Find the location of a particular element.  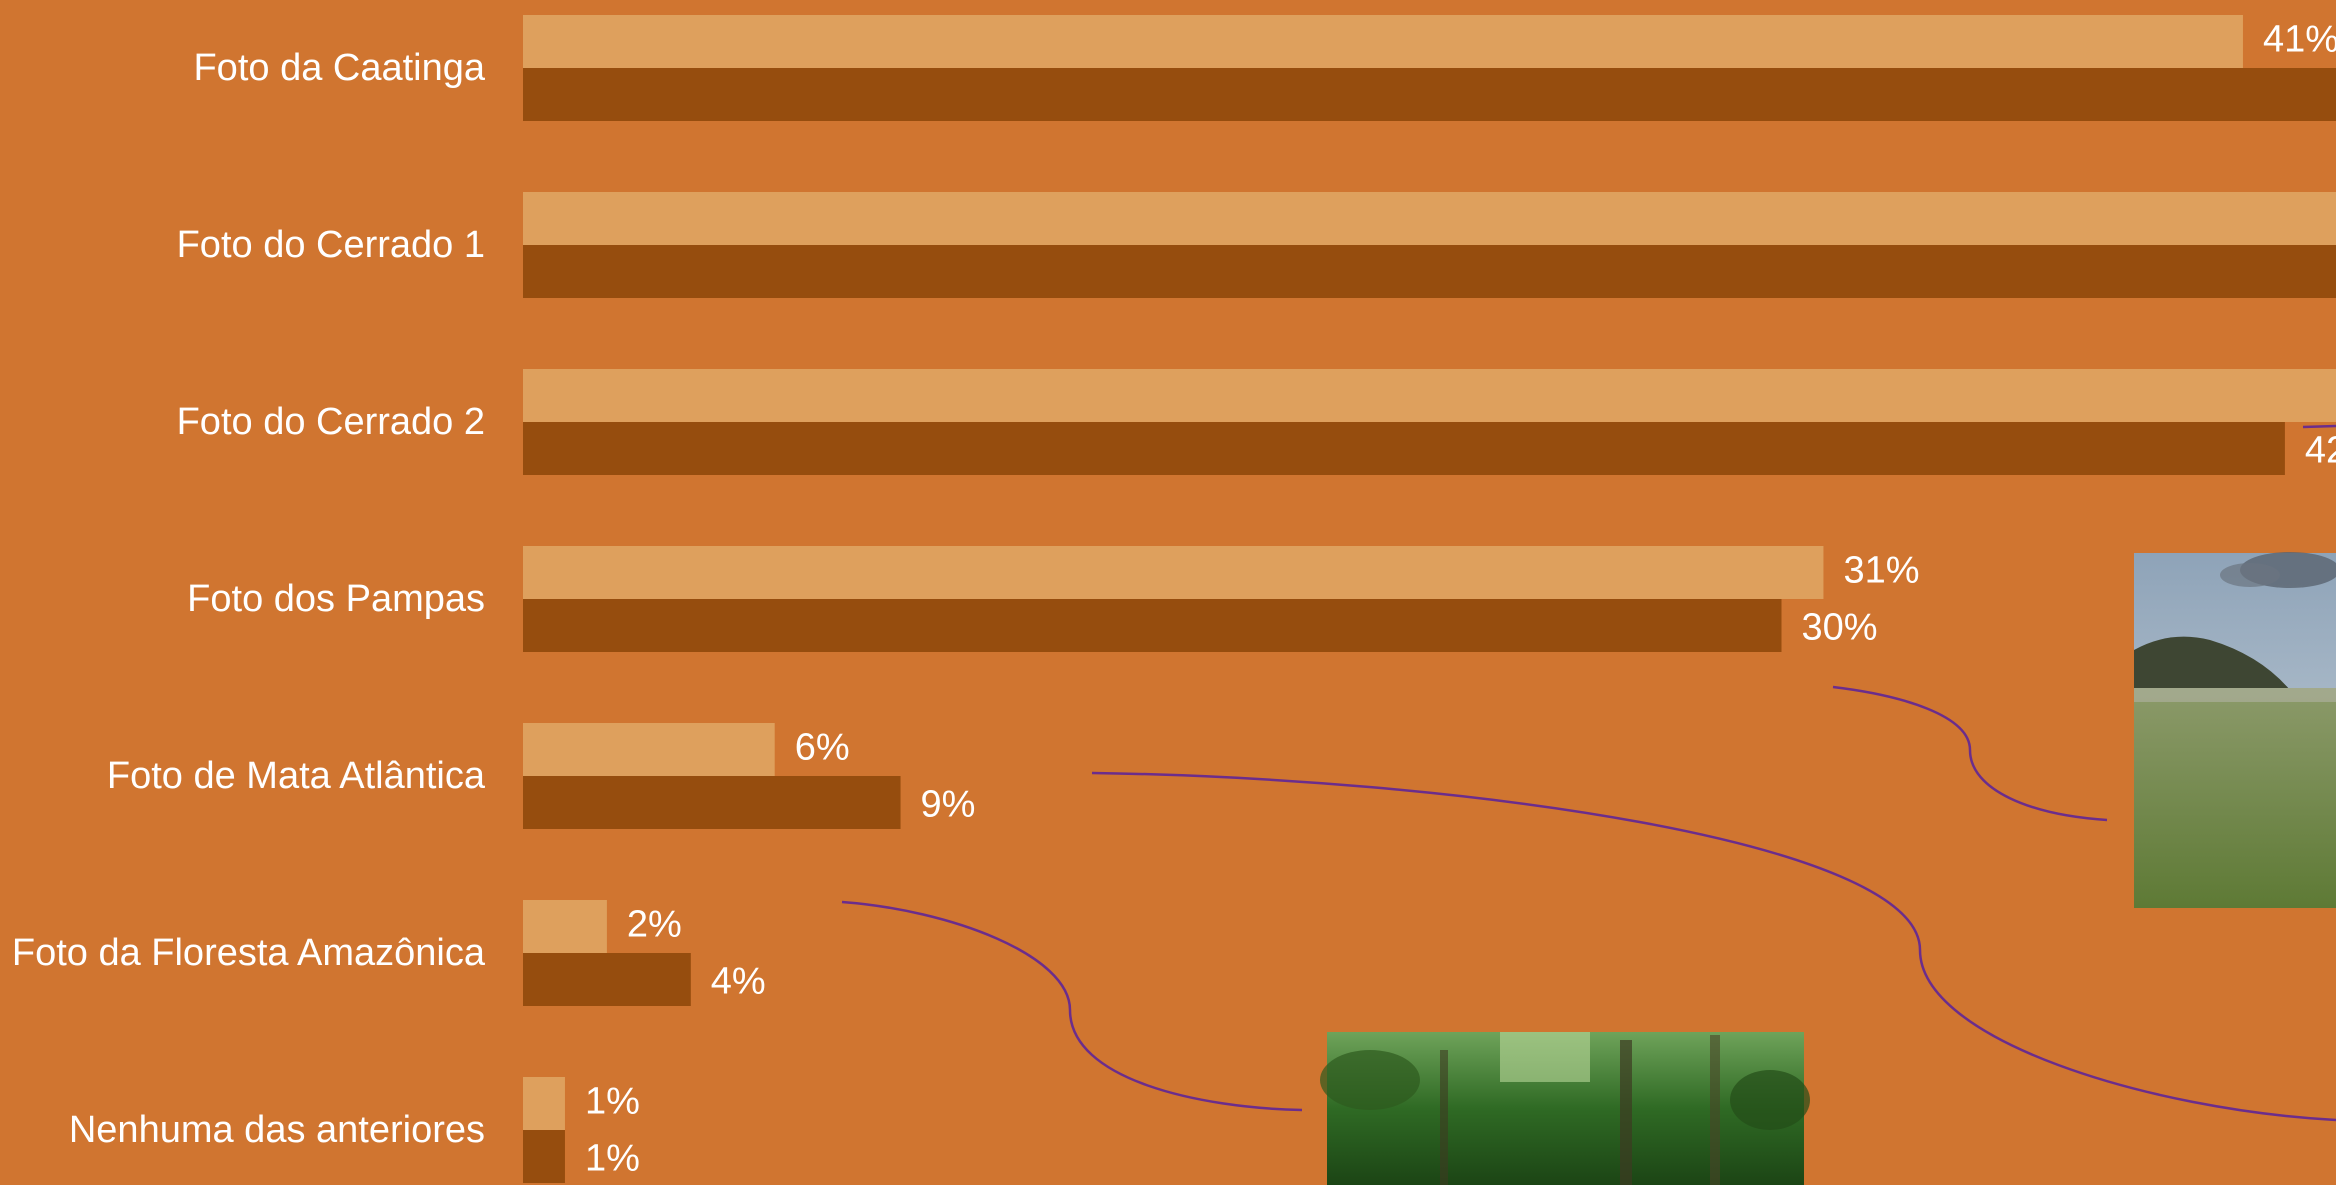

category-label: Nenhuma das anteriores is located at coordinates (277, 1130).